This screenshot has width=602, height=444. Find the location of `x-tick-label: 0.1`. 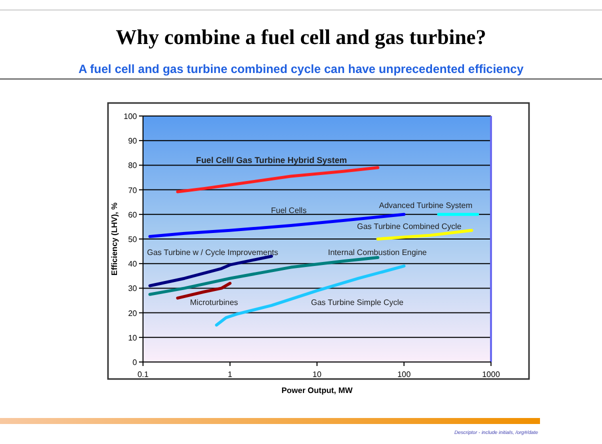

x-tick-label: 0.1 is located at coordinates (143, 374).